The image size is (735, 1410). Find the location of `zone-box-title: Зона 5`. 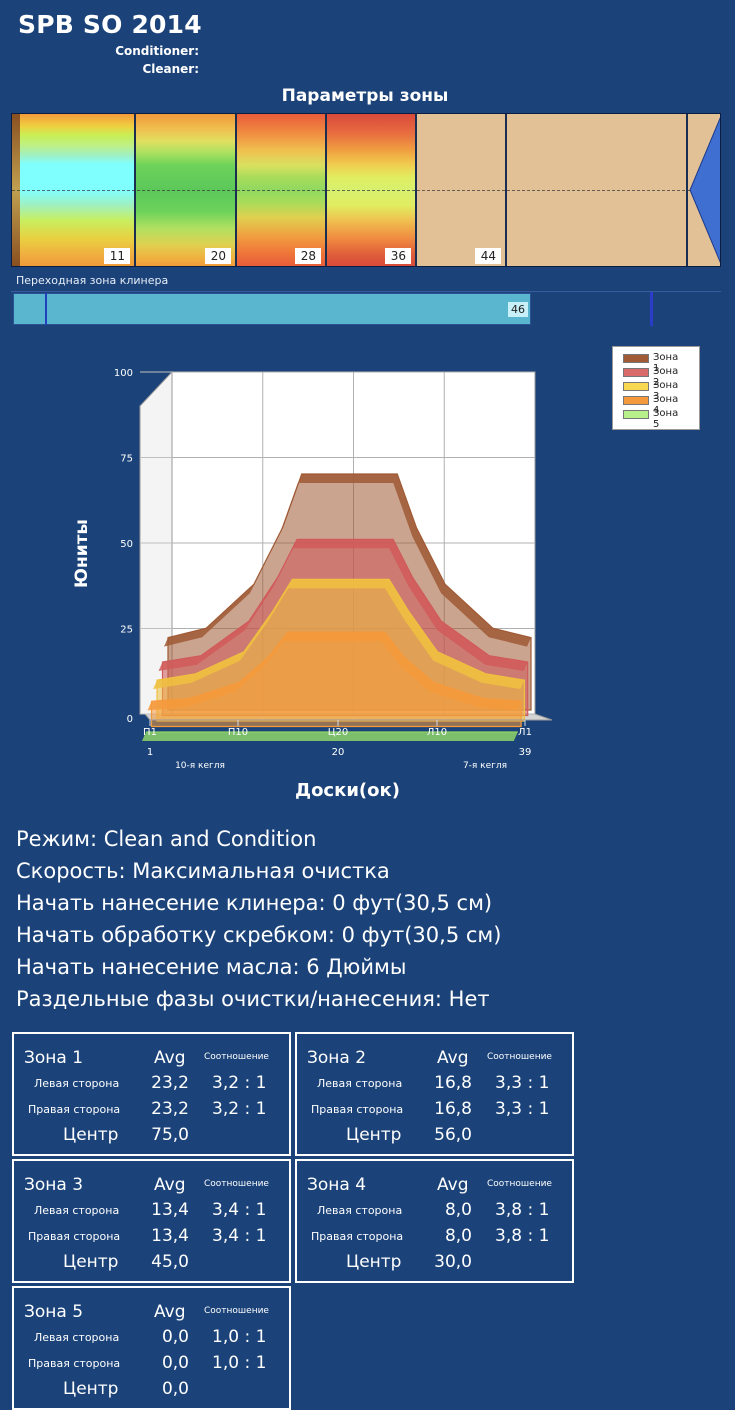

zone-box-title: Зона 5 is located at coordinates (54, 1312).